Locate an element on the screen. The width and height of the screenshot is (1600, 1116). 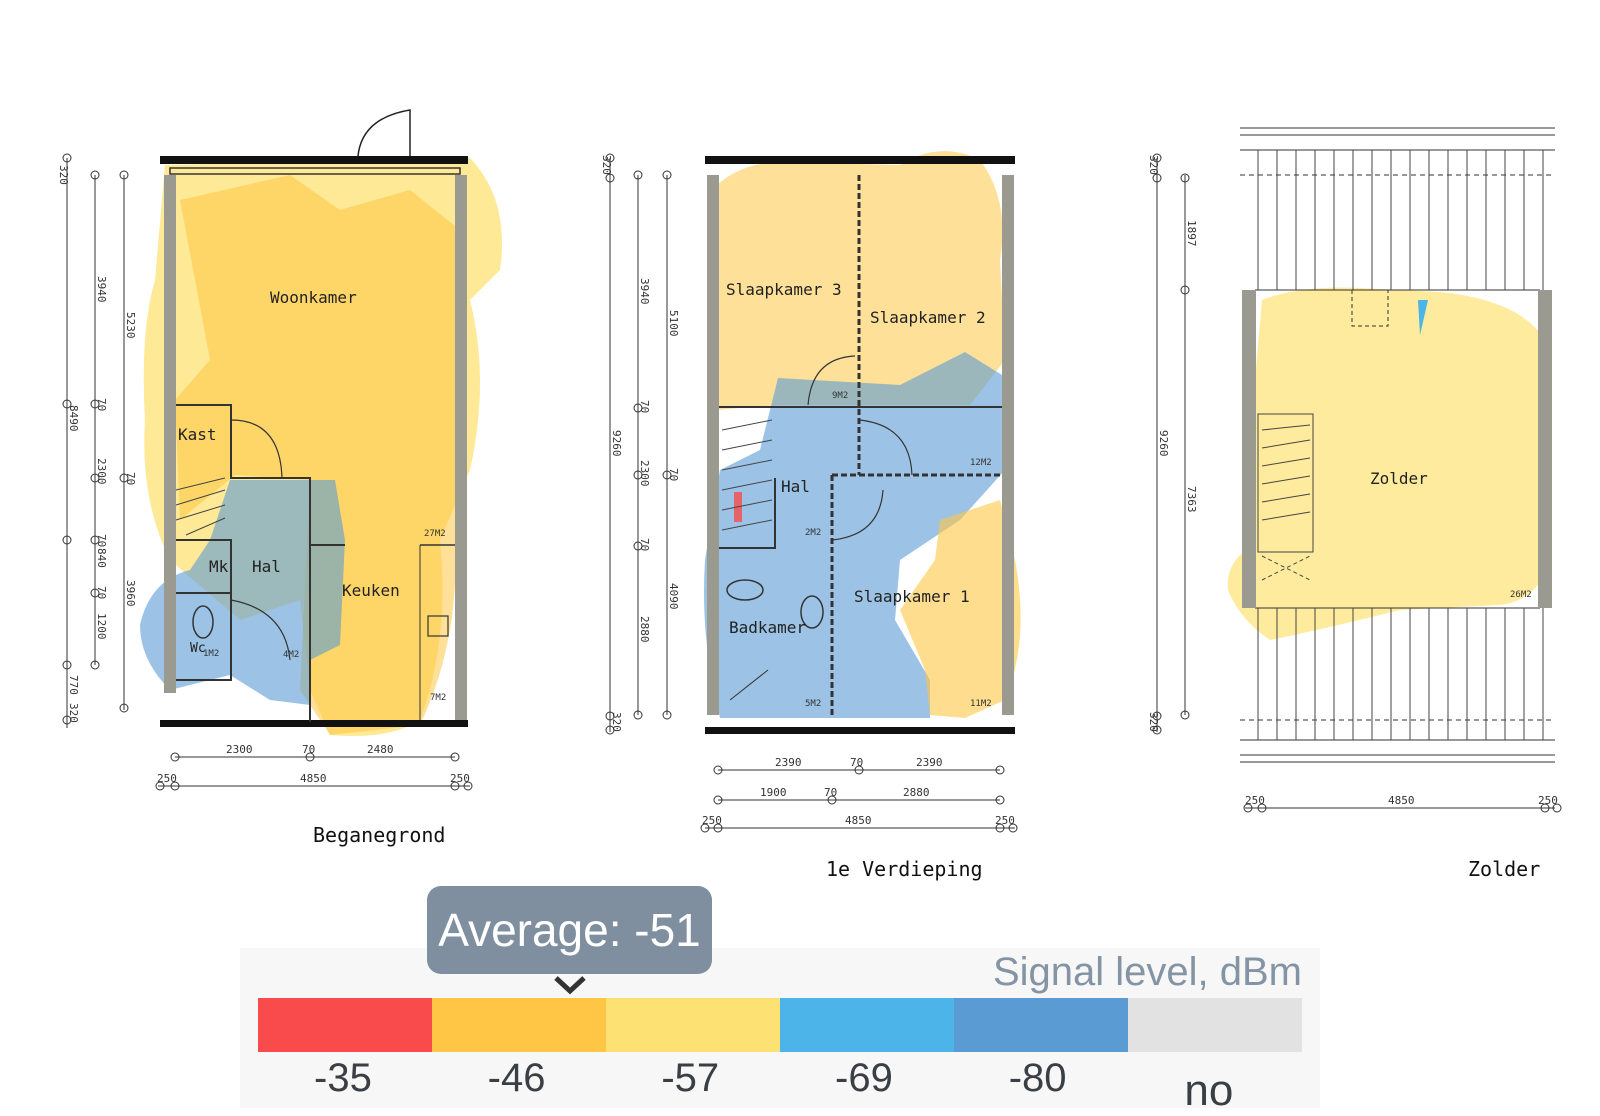
area-label: 9M2 is located at coordinates (840, 396).